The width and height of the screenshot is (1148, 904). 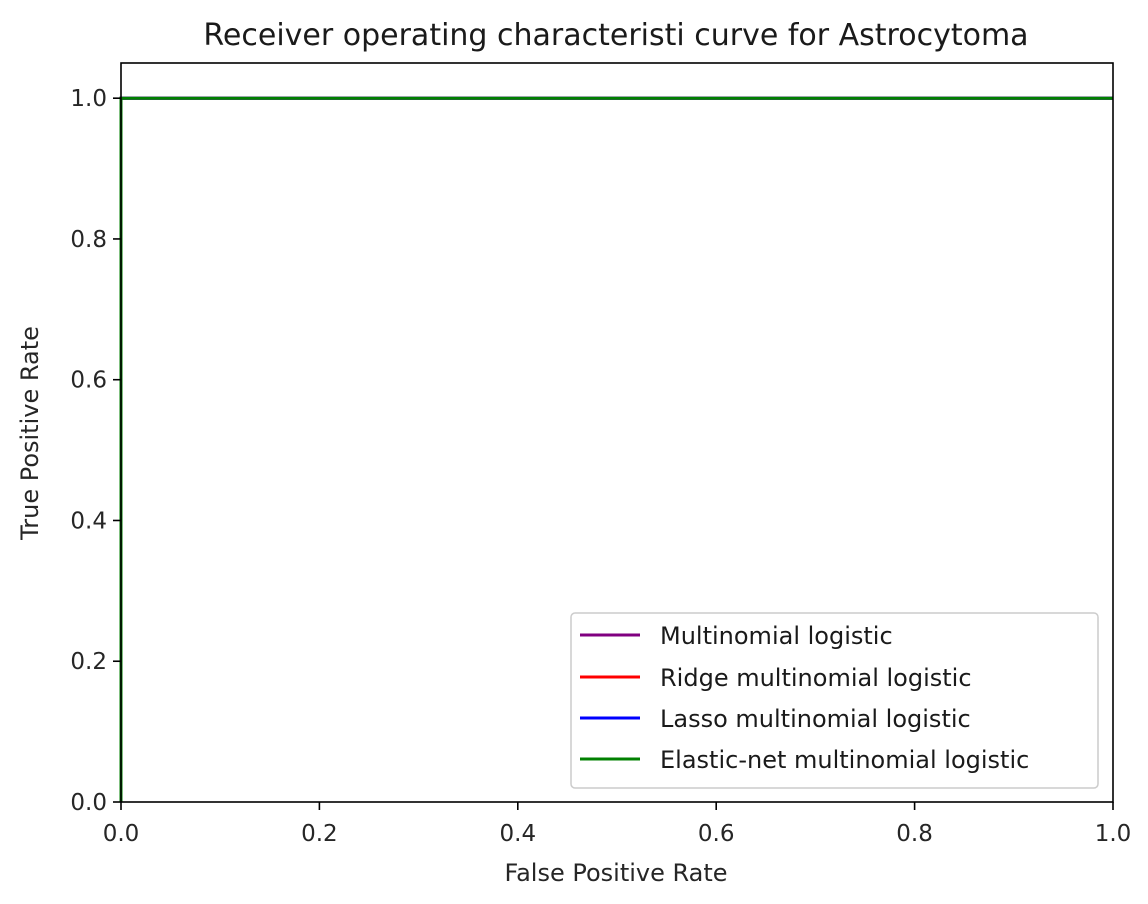 What do you see at coordinates (88, 381) in the screenshot?
I see `y-tick-label: 0.6` at bounding box center [88, 381].